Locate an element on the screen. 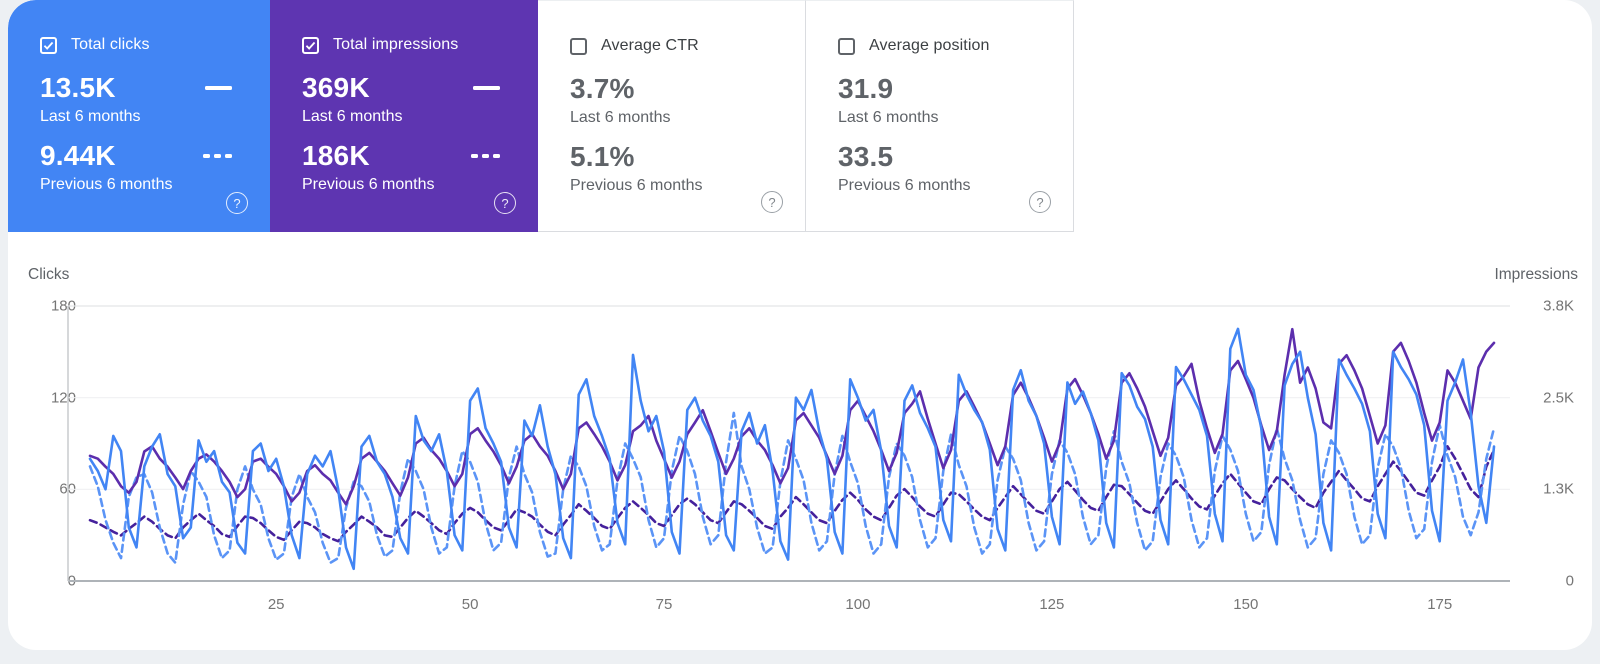 The image size is (1600, 664). previous-value: 33.5 is located at coordinates (866, 156).